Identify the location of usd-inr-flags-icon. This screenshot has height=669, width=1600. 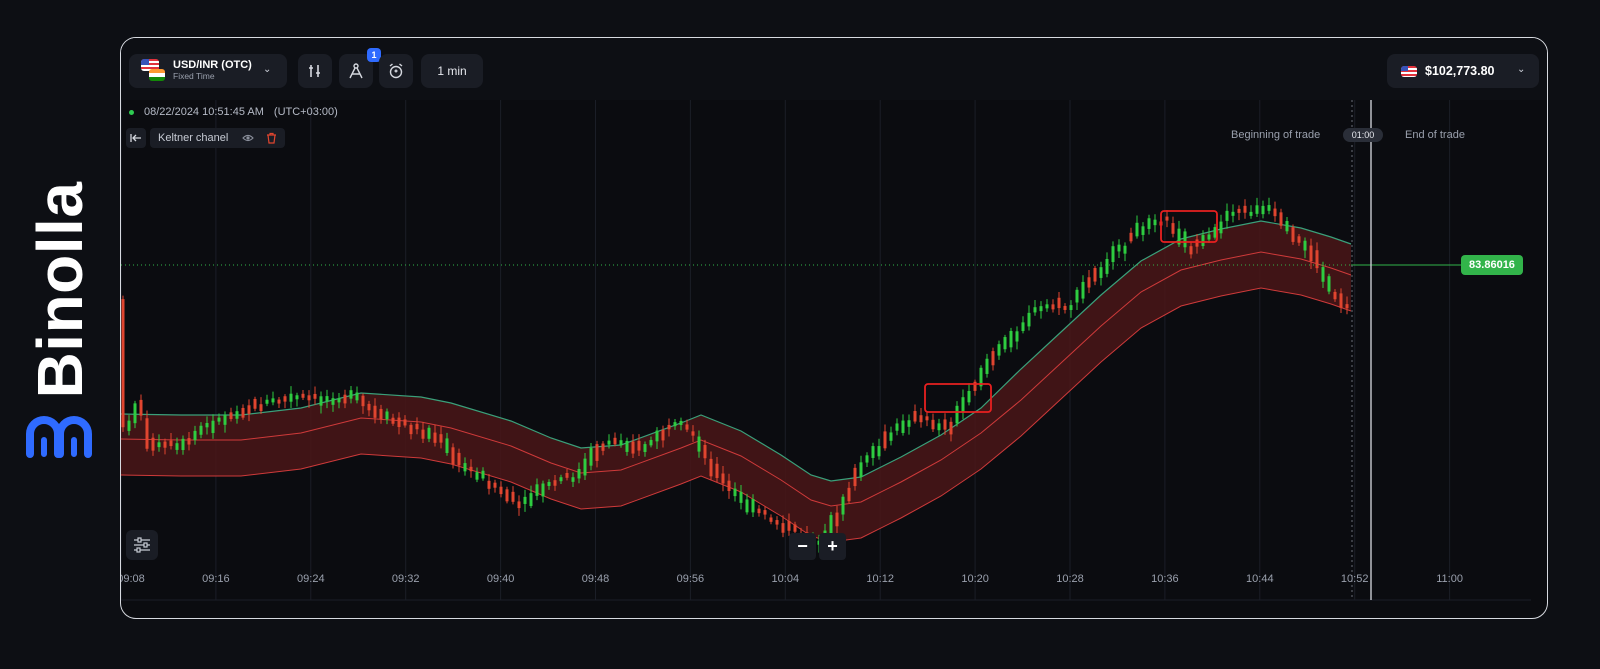
(155, 71).